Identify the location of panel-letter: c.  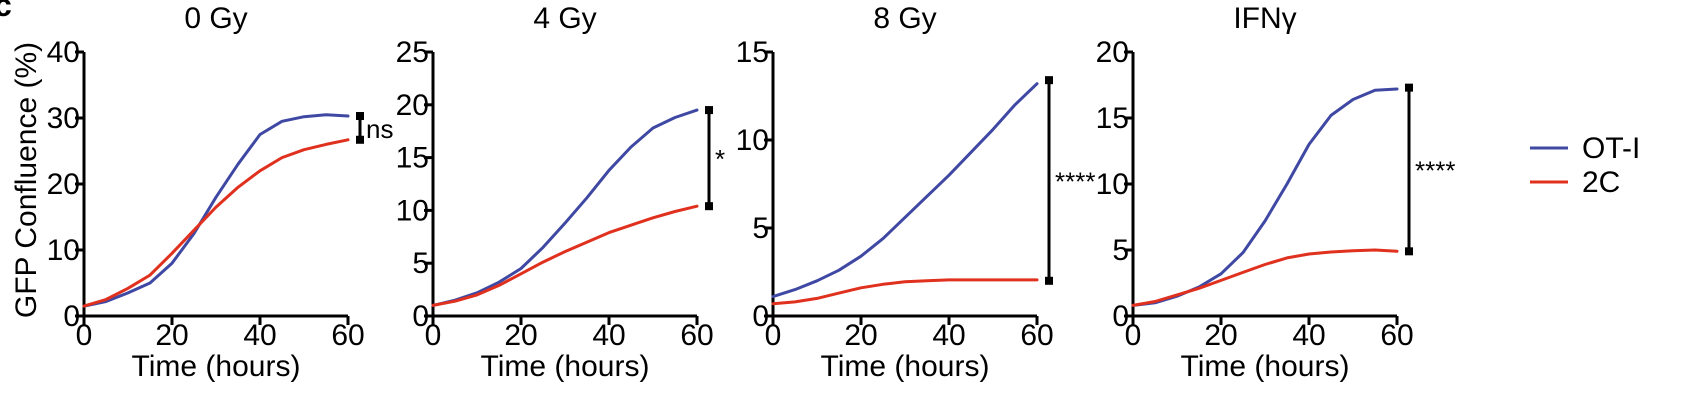
(6, 11).